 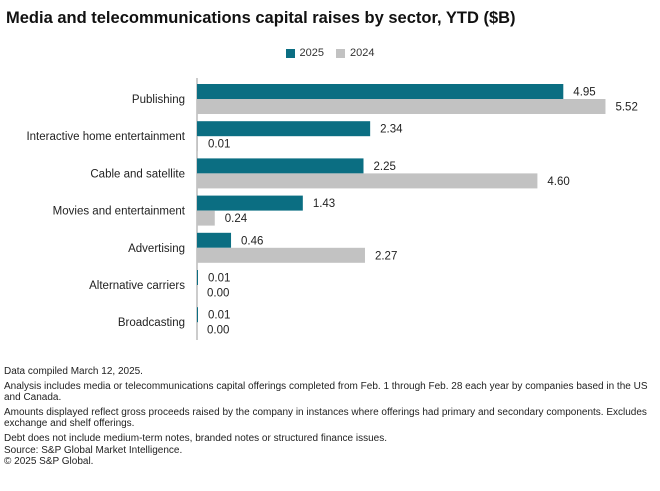 What do you see at coordinates (197, 315) in the screenshot?
I see `bar-broadcasting-2025` at bounding box center [197, 315].